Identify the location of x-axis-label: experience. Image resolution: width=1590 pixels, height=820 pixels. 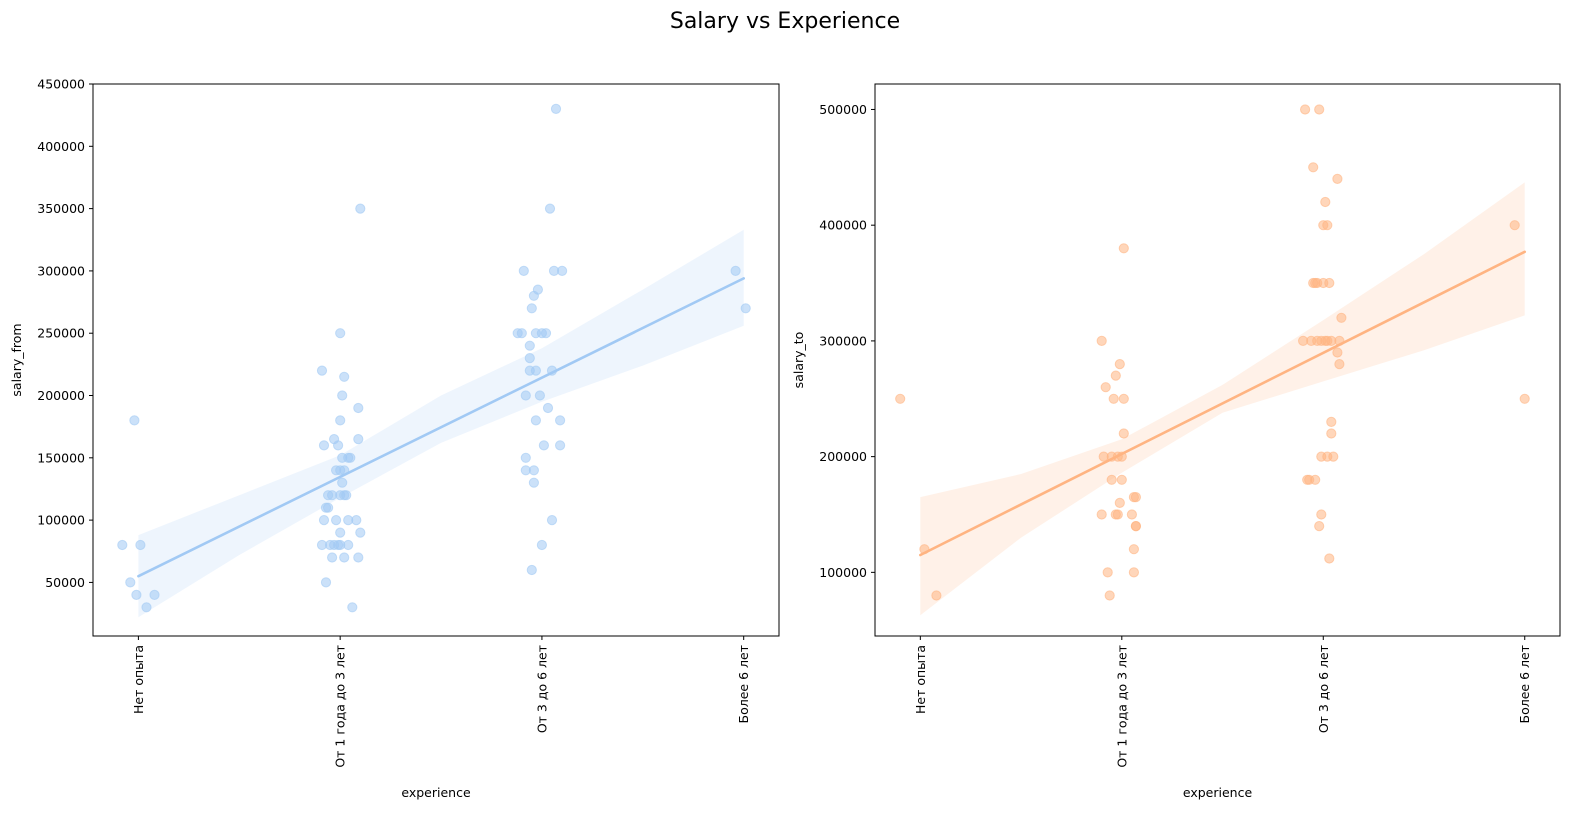
(436, 792).